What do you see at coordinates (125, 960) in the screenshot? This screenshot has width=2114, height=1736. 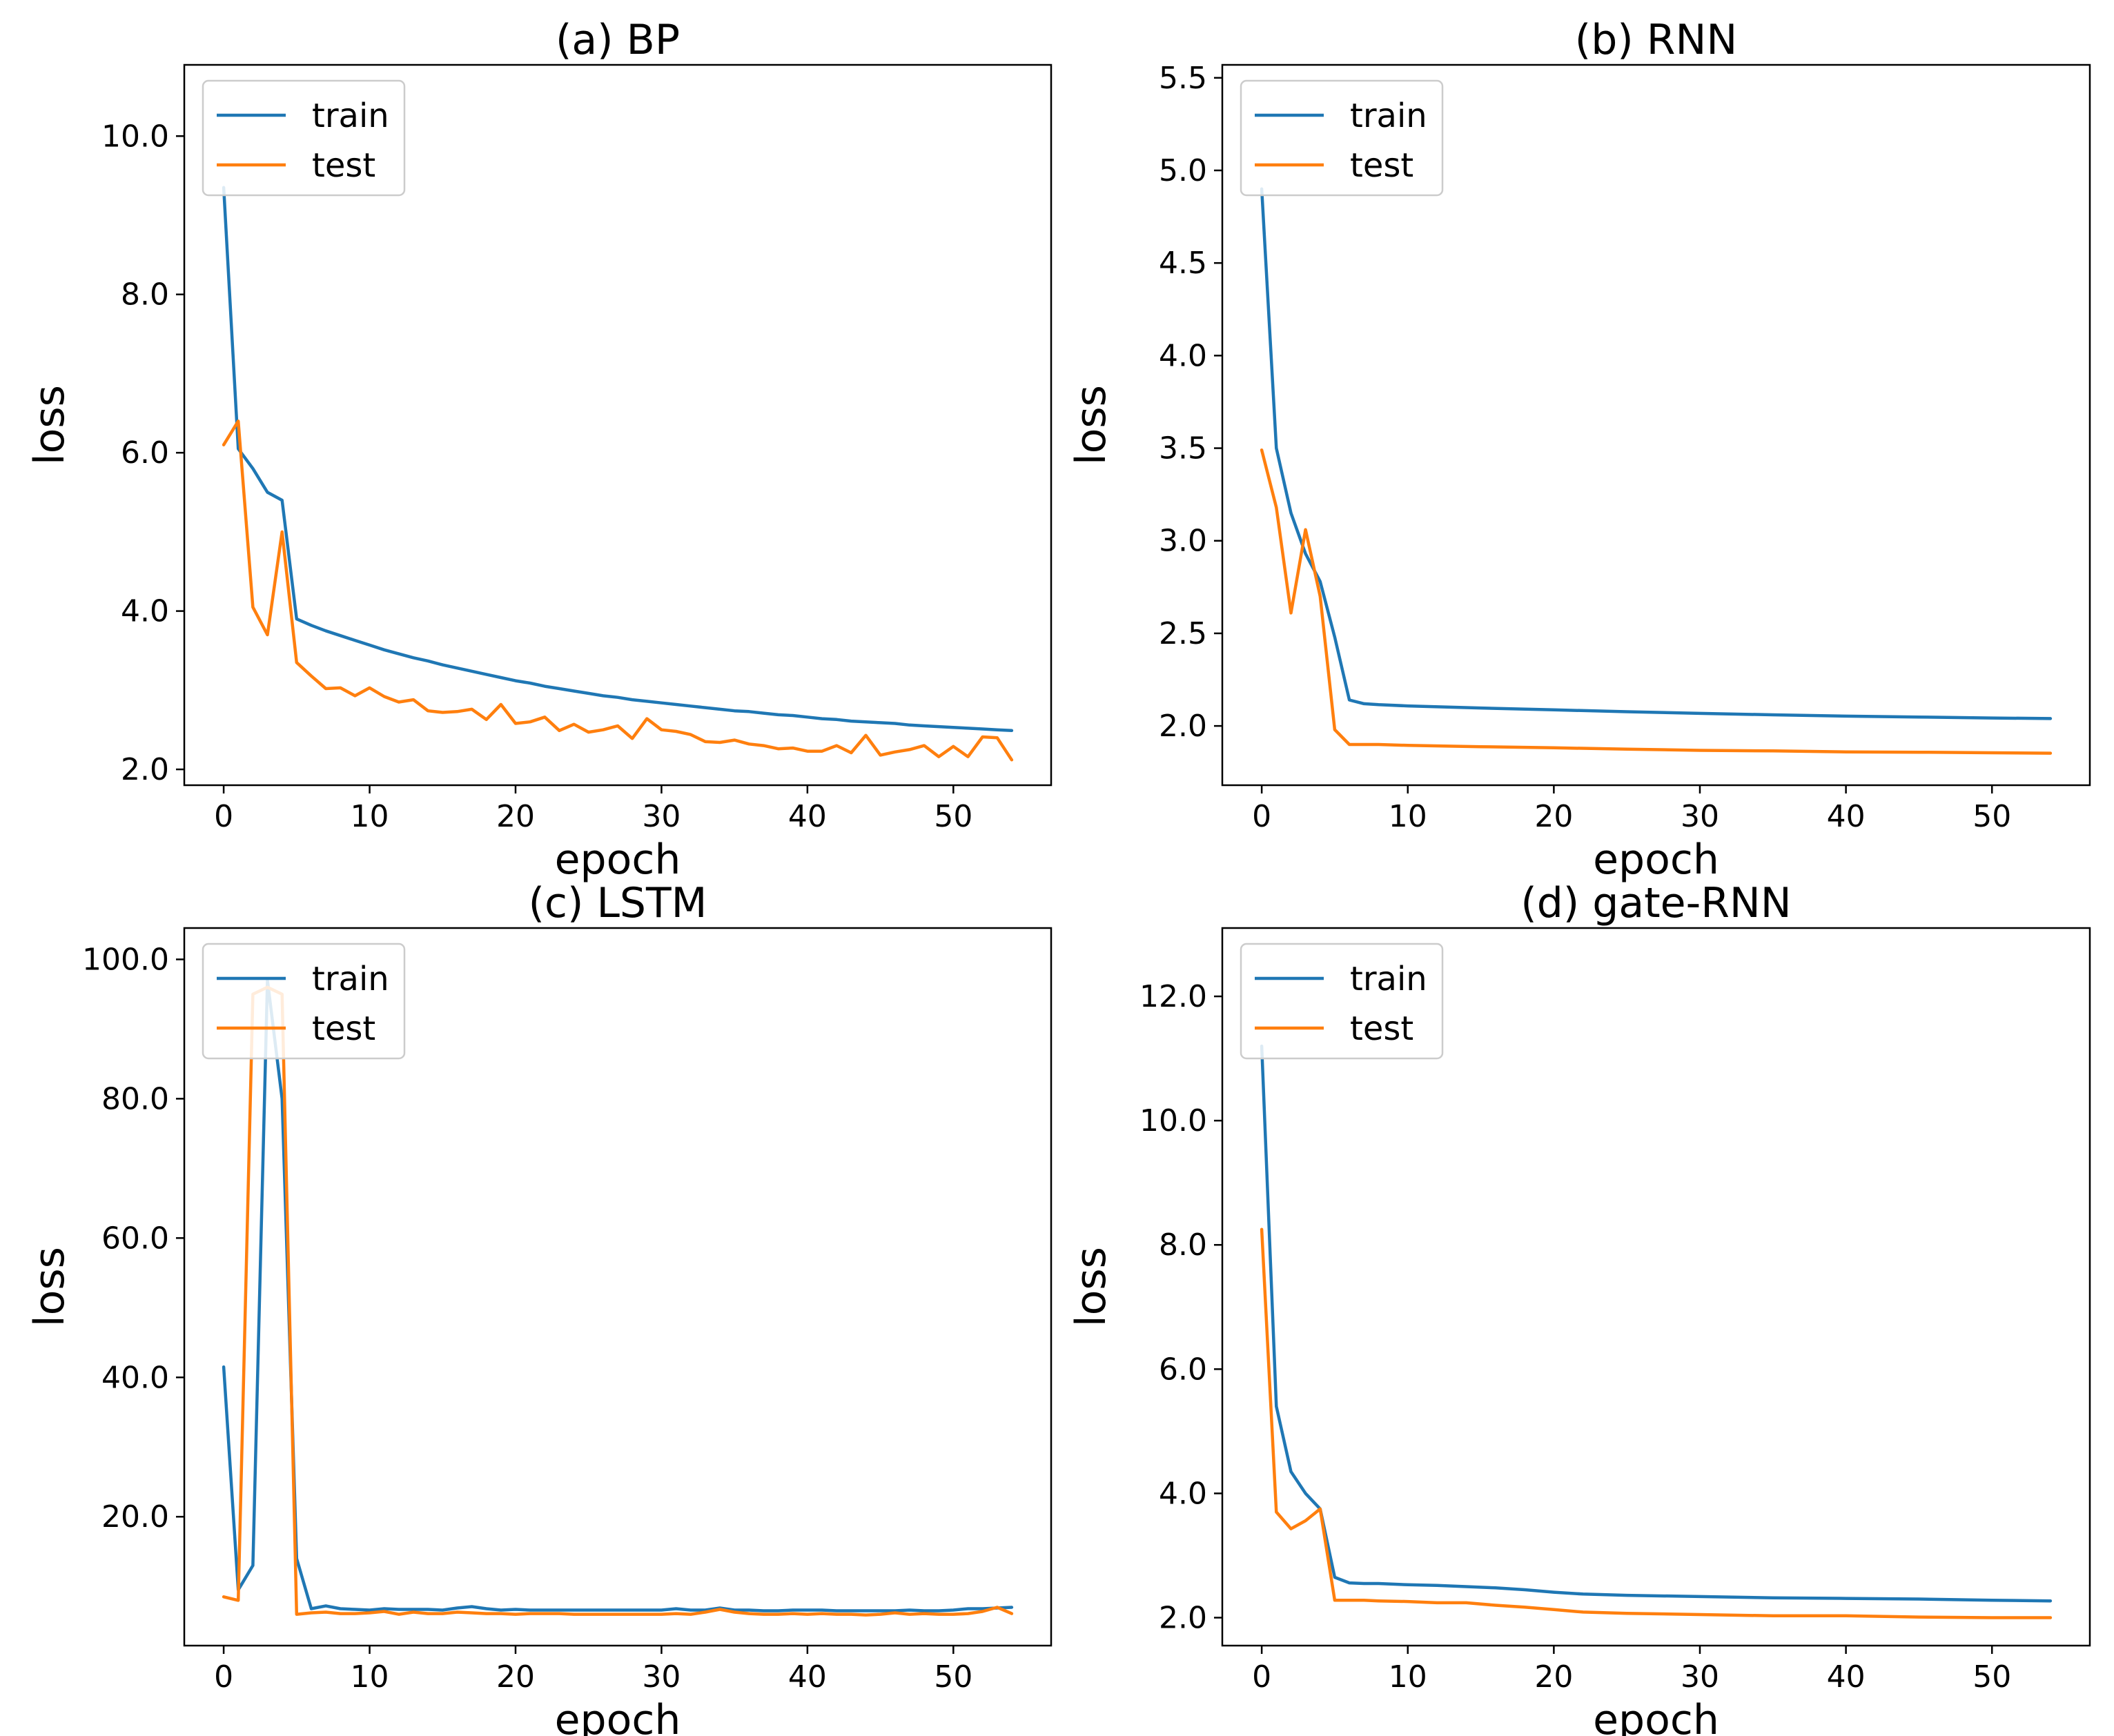 I see `y-tick-label: 100.0` at bounding box center [125, 960].